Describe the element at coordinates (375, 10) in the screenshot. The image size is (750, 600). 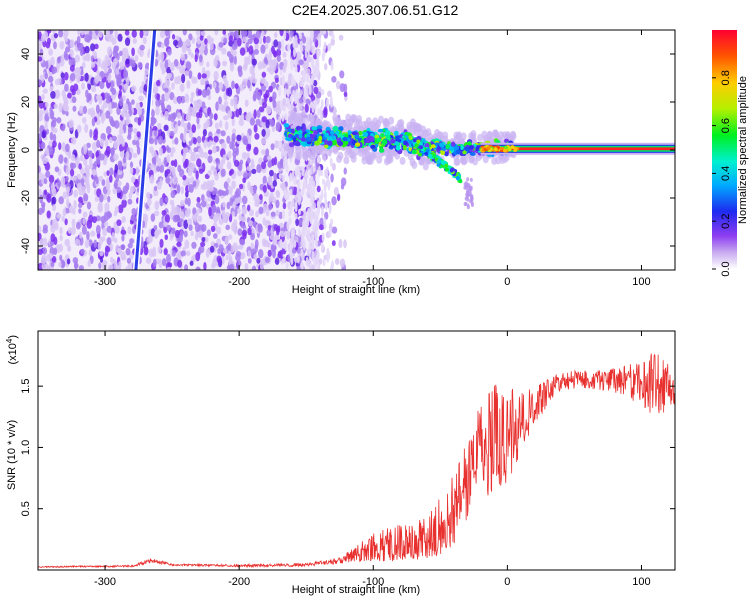
I see `chart-title: C2E4.2025.307.06.51.G12` at that location.